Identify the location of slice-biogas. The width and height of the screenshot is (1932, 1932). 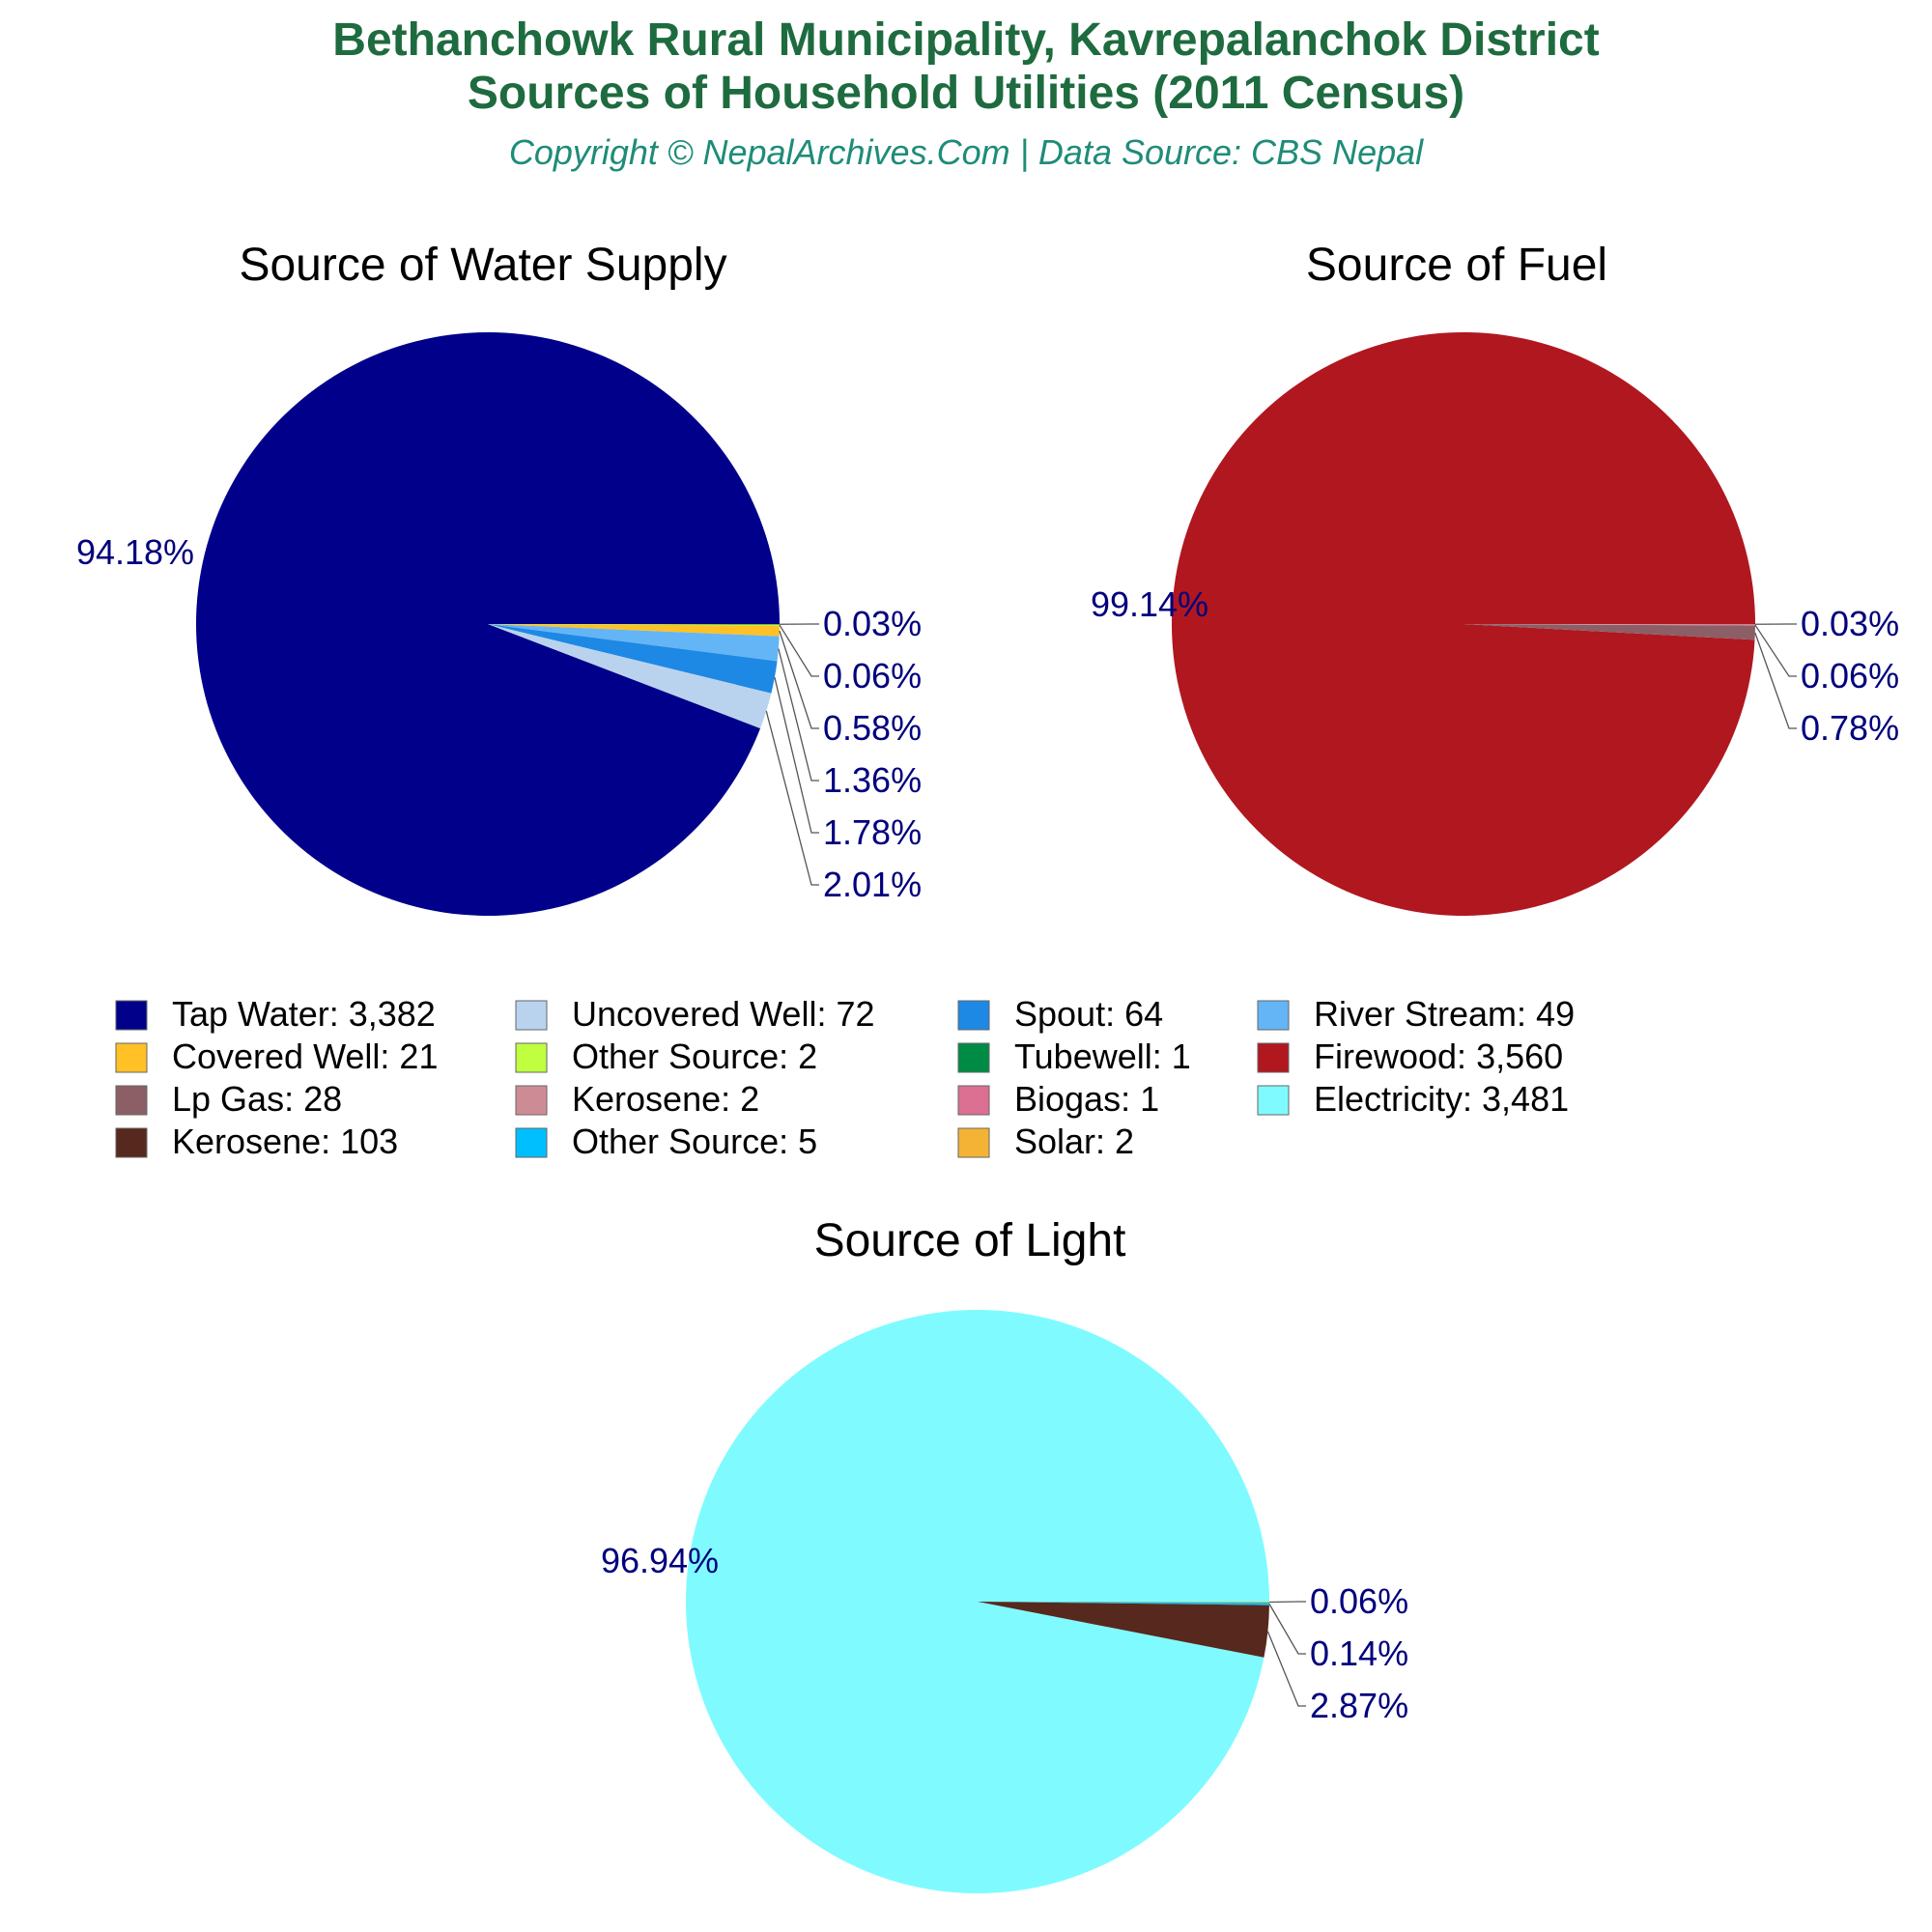
(1609, 624).